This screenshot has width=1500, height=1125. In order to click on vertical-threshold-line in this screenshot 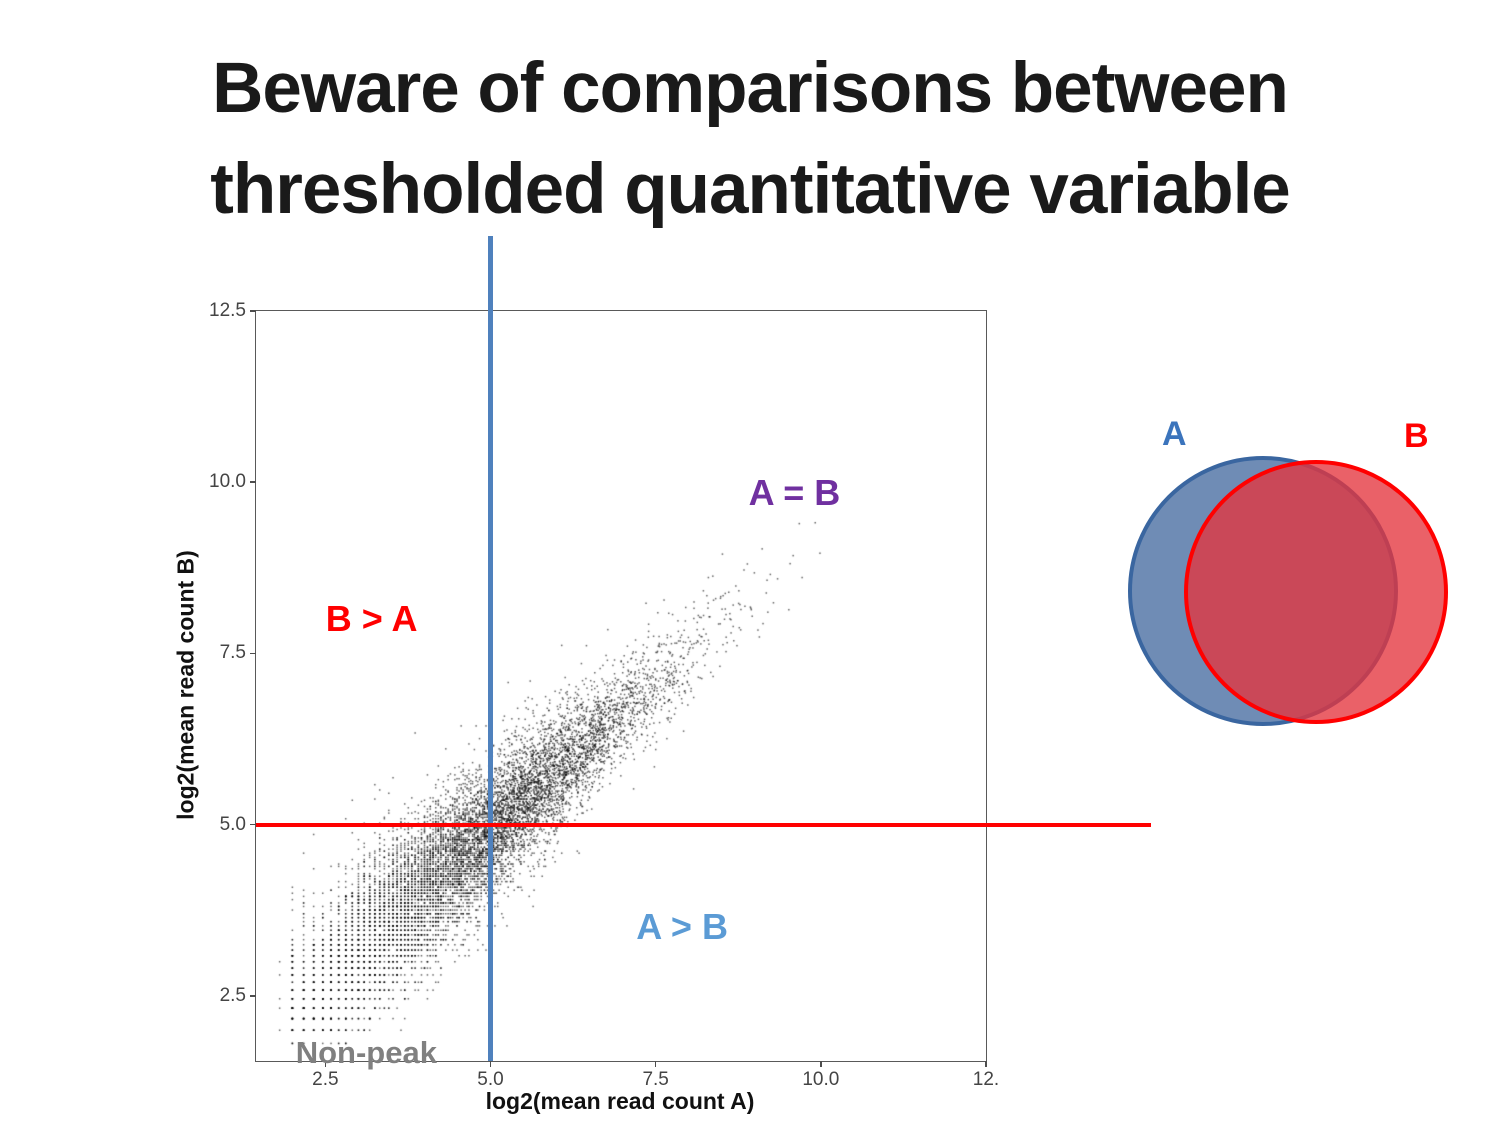, I will do `click(491, 648)`.